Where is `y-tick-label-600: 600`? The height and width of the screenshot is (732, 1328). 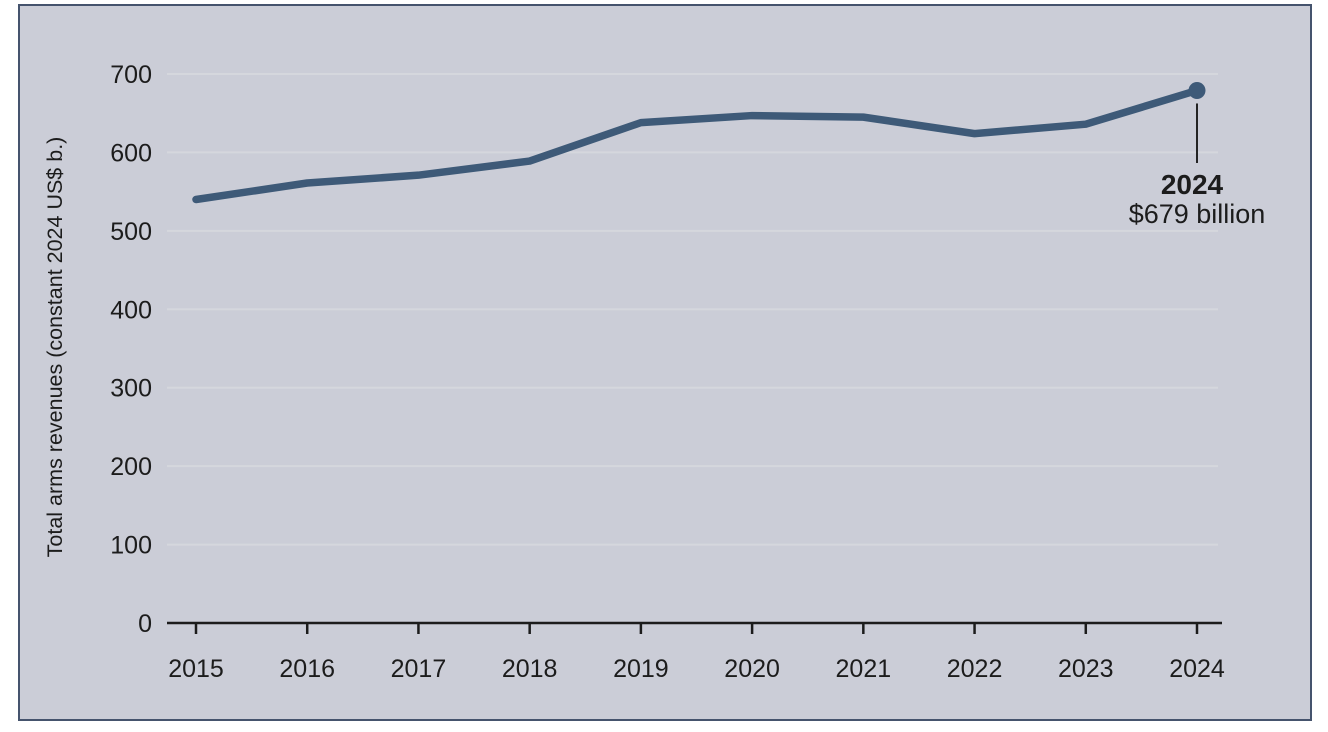
y-tick-label-600: 600 is located at coordinates (131, 153).